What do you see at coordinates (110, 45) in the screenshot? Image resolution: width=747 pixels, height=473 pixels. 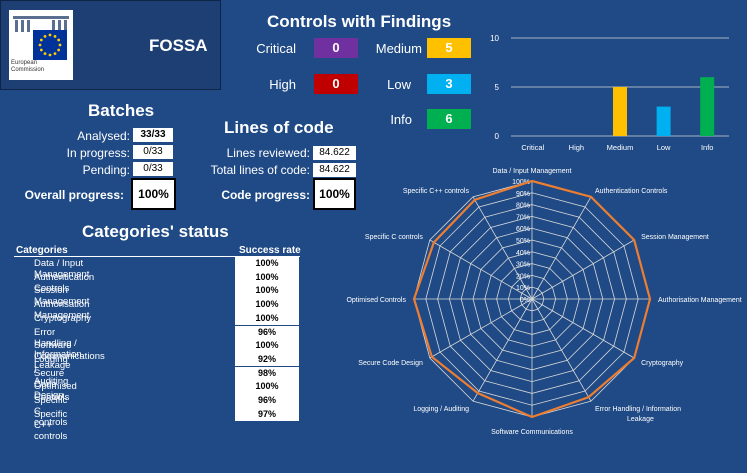 I see `logo-panel: European Commission FOSSA` at bounding box center [110, 45].